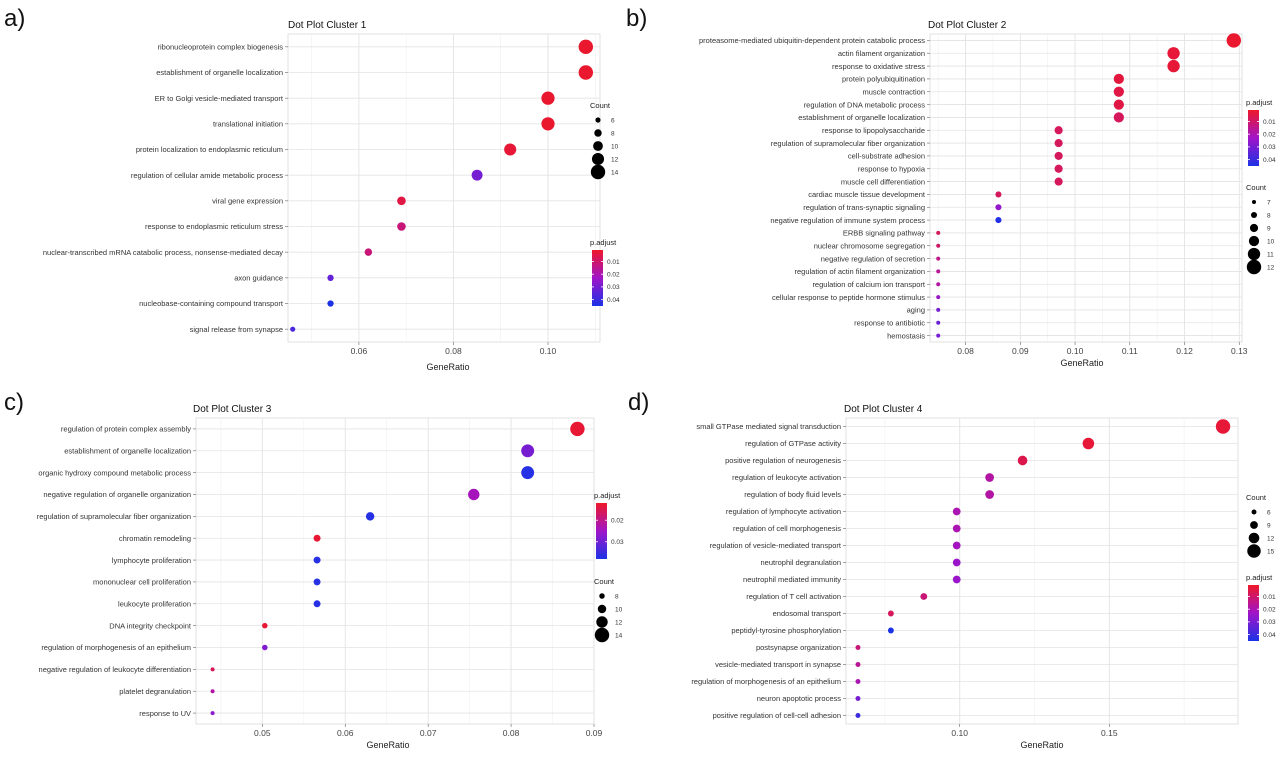  I want to click on panel-label: c), so click(14, 402).